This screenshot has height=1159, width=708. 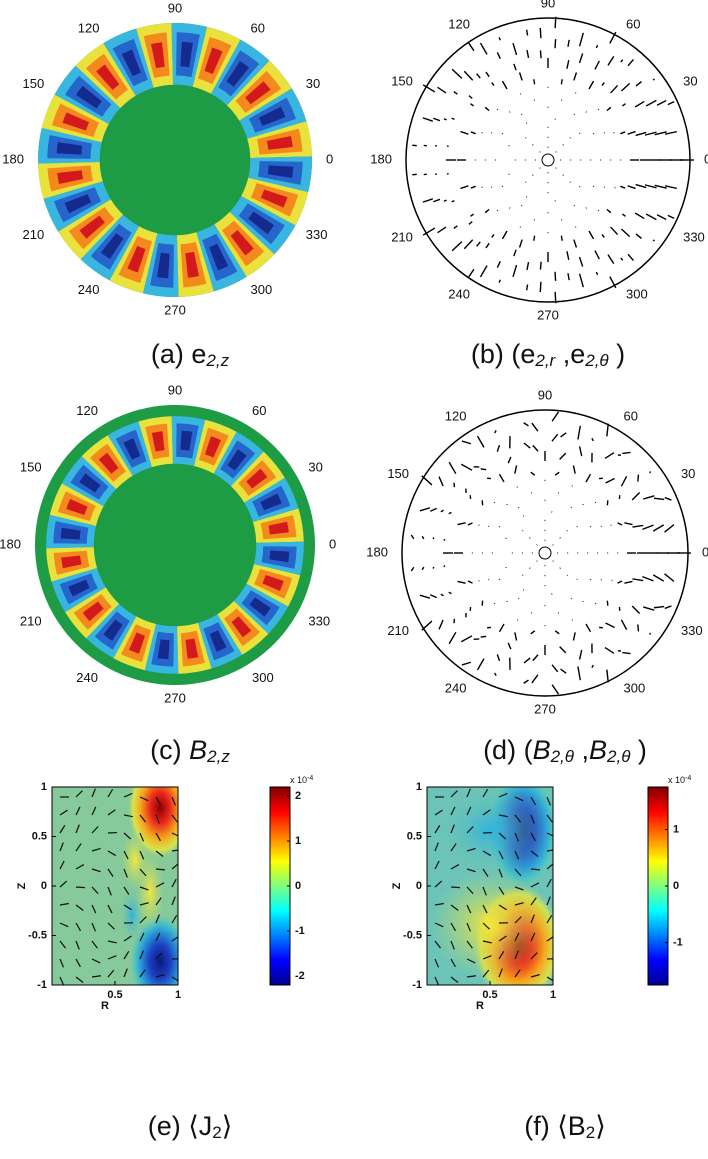 What do you see at coordinates (259, 410) in the screenshot?
I see `angle-tick-label: 60` at bounding box center [259, 410].